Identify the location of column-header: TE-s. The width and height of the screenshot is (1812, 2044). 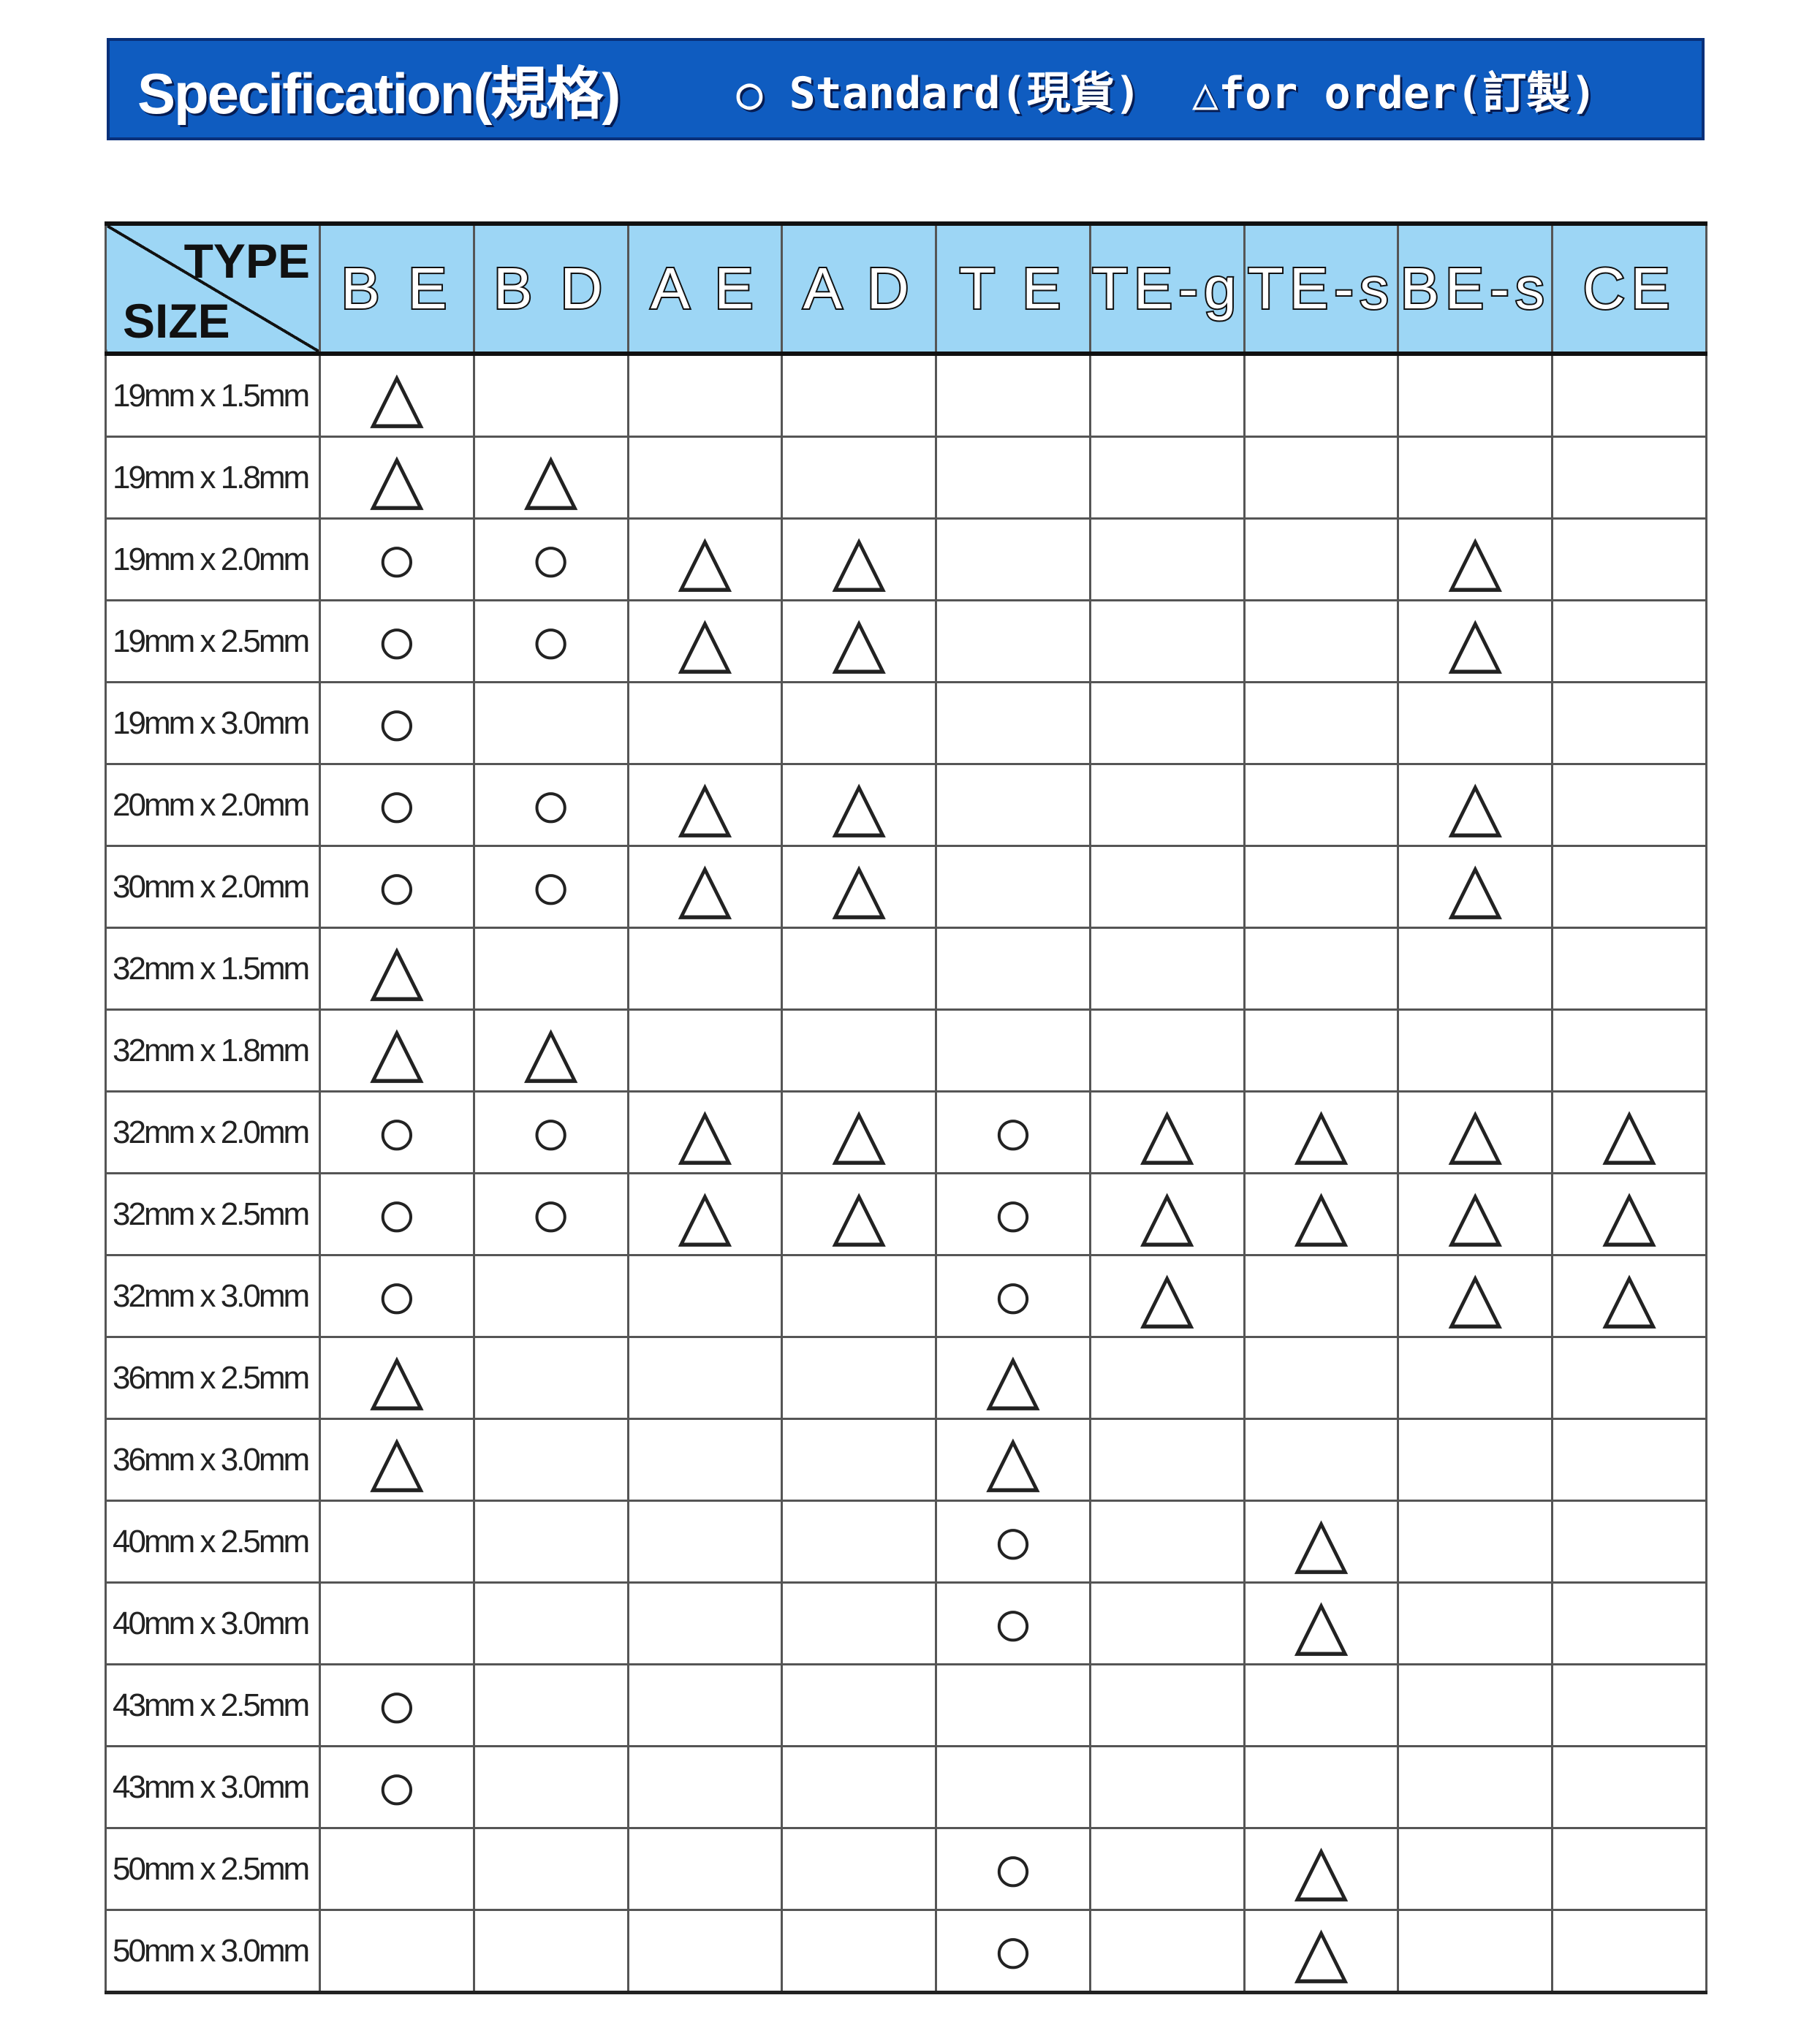
(1321, 288).